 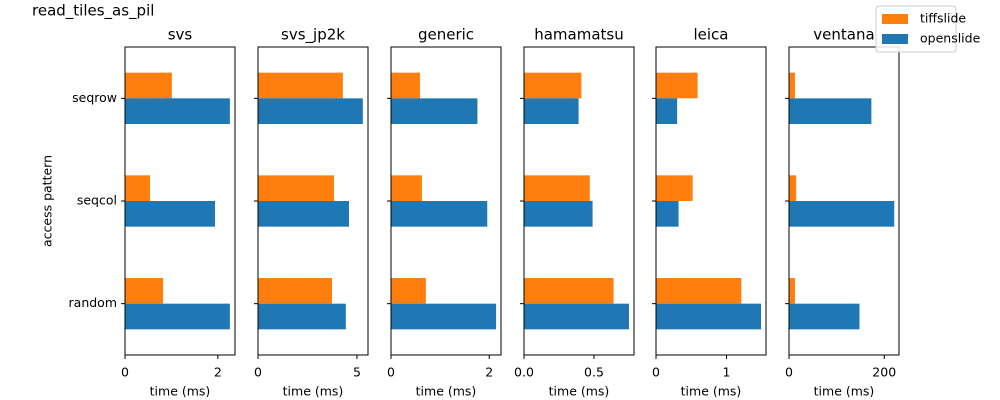 I want to click on panel-title: svs_jp2k, so click(x=313, y=35).